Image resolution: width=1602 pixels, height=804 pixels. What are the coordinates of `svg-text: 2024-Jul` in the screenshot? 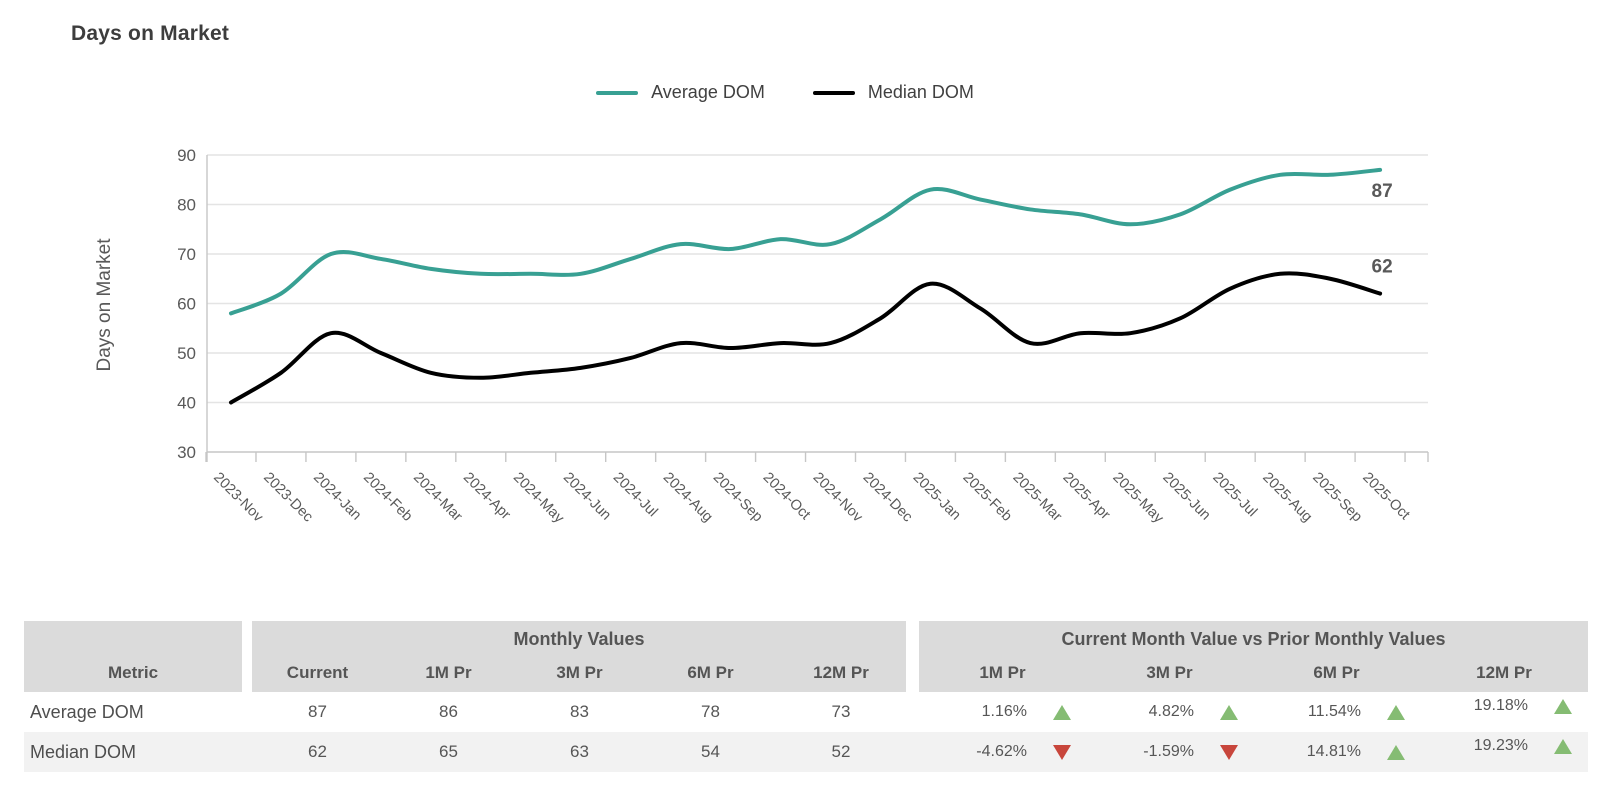 It's located at (635, 495).